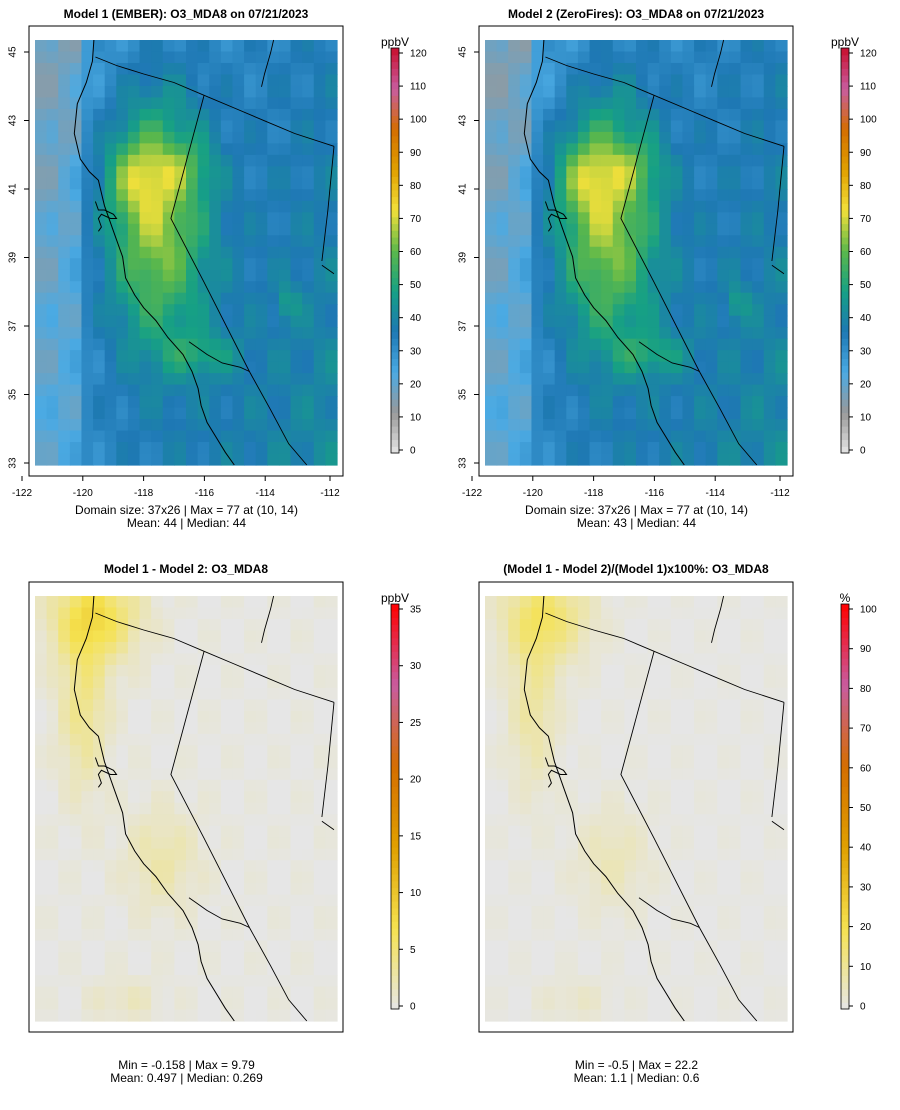 The image size is (900, 1110). What do you see at coordinates (845, 42) in the screenshot?
I see `colorbar-unit: ppbV` at bounding box center [845, 42].